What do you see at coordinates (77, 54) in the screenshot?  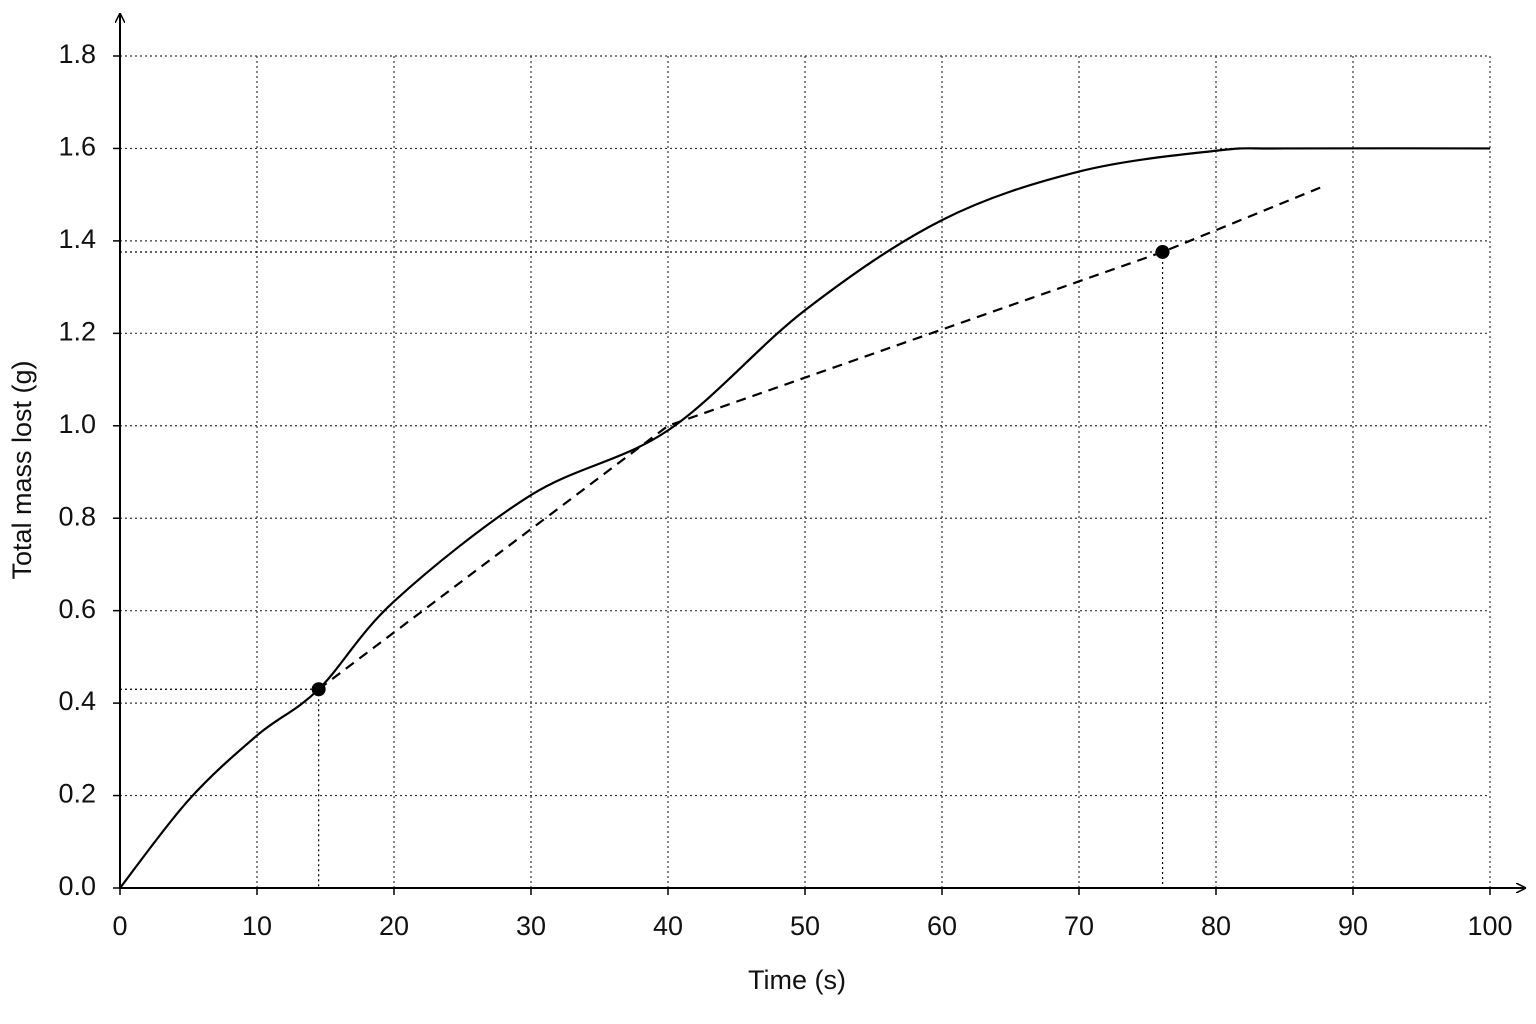 I see `y-tick-label: 1.8` at bounding box center [77, 54].